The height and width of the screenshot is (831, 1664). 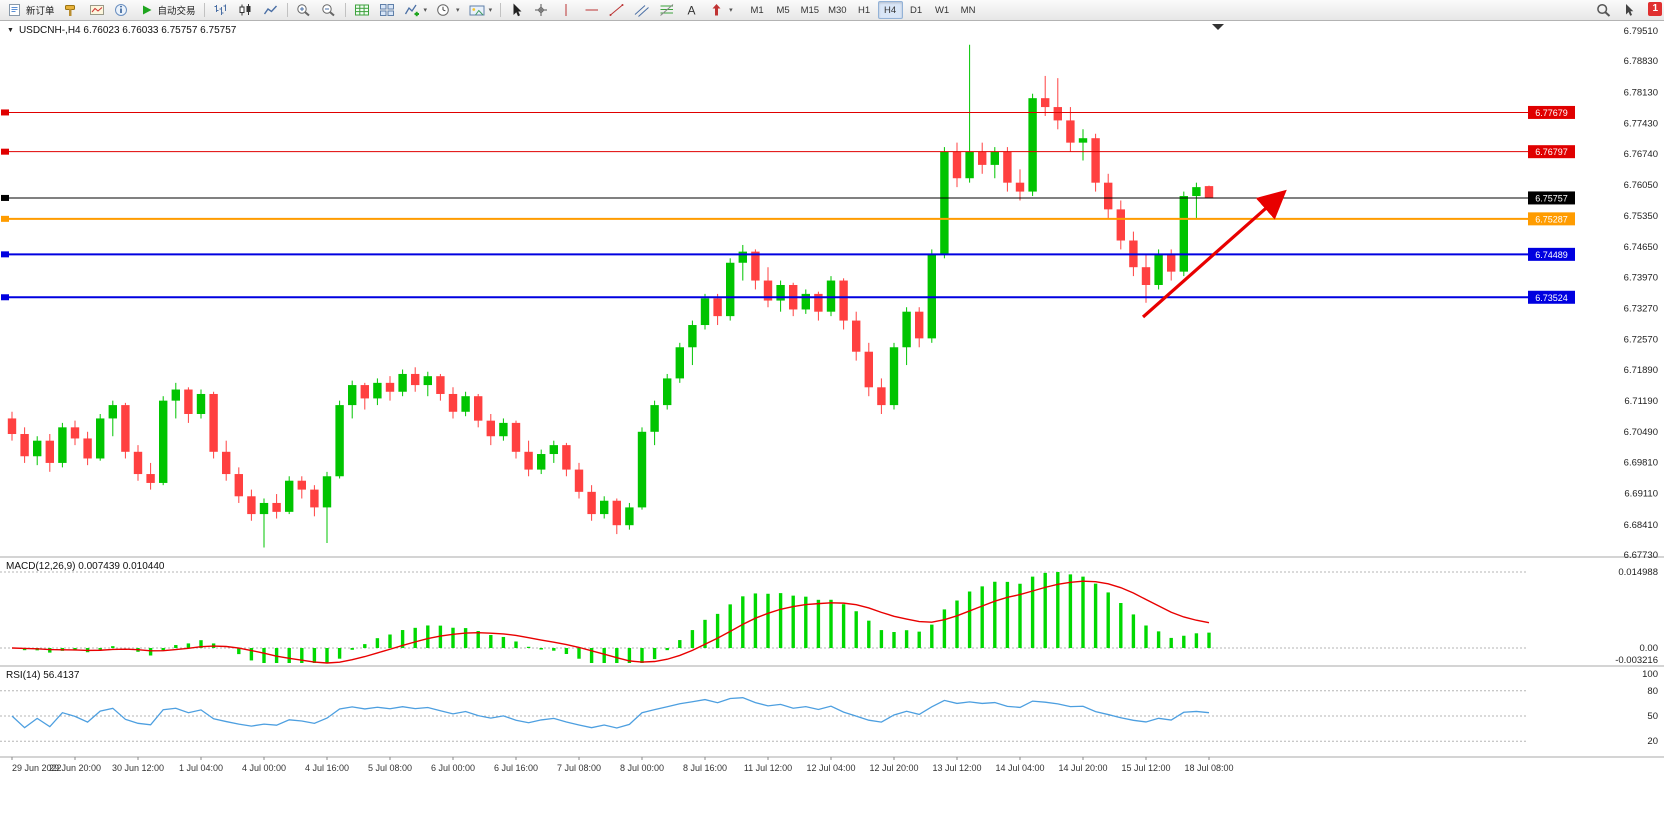 I want to click on time-axis-label: 12 Jul 20:00, so click(x=893, y=768).